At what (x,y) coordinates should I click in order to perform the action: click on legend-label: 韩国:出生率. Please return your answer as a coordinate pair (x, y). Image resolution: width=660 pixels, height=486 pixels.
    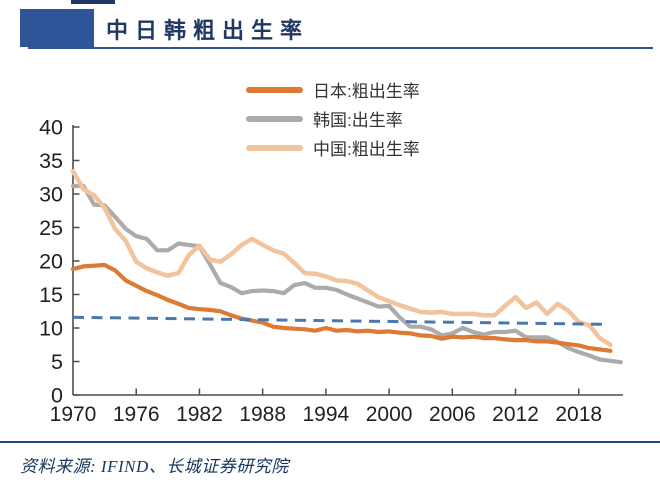
    Looking at the image, I should click on (358, 120).